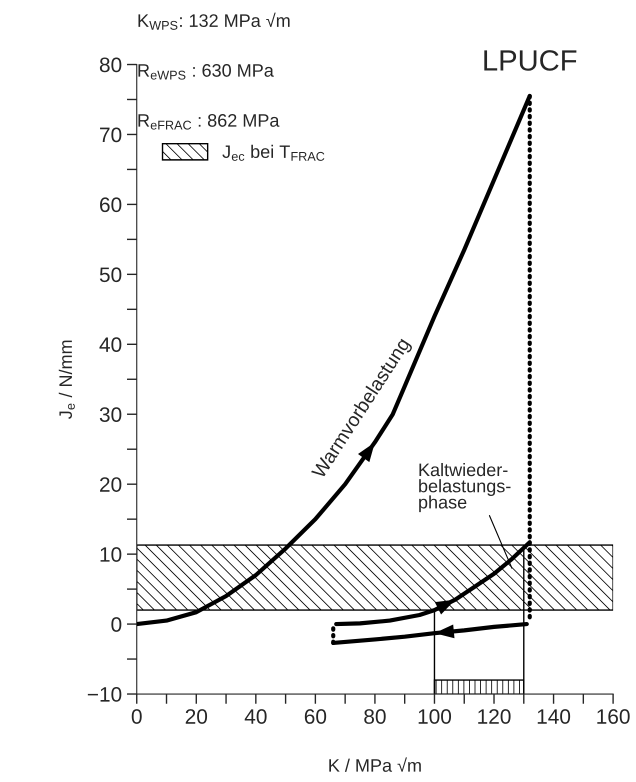  Describe the element at coordinates (197, 716) in the screenshot. I see `x-tick-label: 20` at that location.